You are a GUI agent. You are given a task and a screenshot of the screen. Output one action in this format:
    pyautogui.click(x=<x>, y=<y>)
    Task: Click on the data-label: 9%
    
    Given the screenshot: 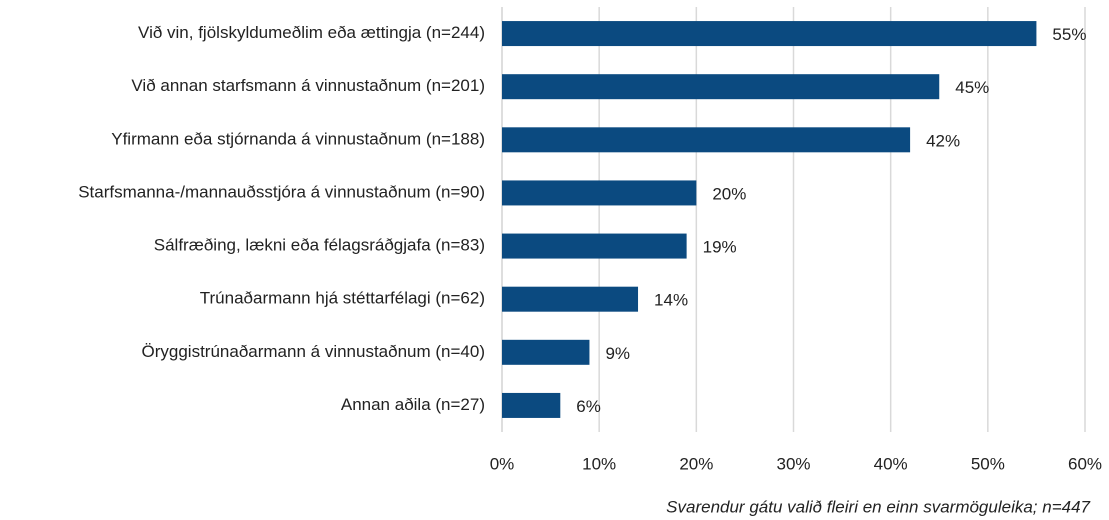 What is the action you would take?
    pyautogui.click(x=617, y=353)
    